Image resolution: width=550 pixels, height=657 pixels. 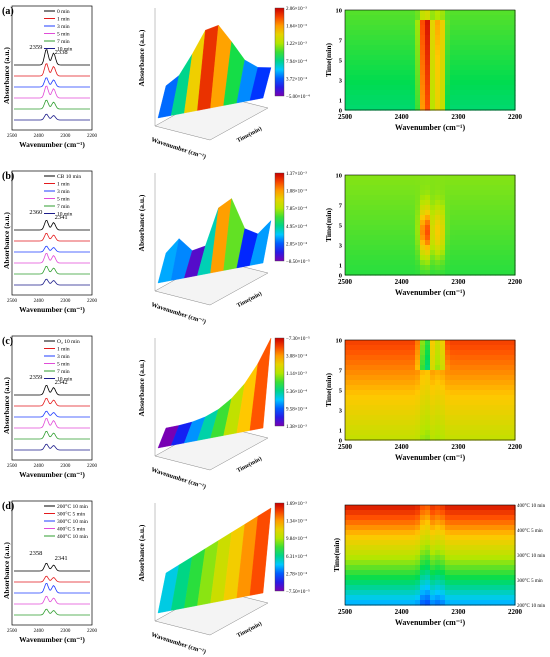 What do you see at coordinates (296, 62) in the screenshot?
I see `colorbar-tick-label: 7.94×10⁻⁴` at bounding box center [296, 62].